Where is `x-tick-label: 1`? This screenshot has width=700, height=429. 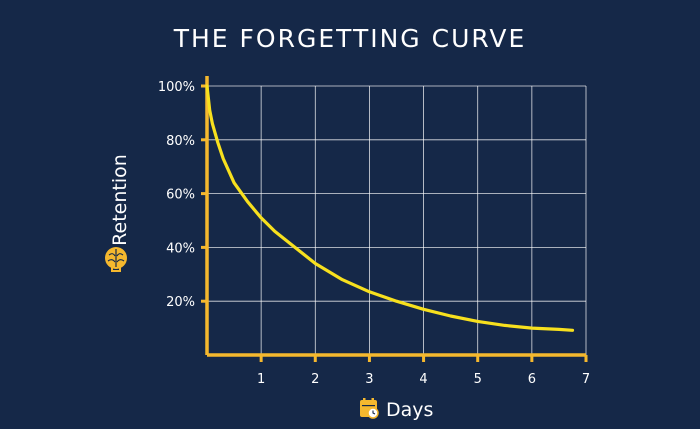
x-tick-label: 1 is located at coordinates (261, 379).